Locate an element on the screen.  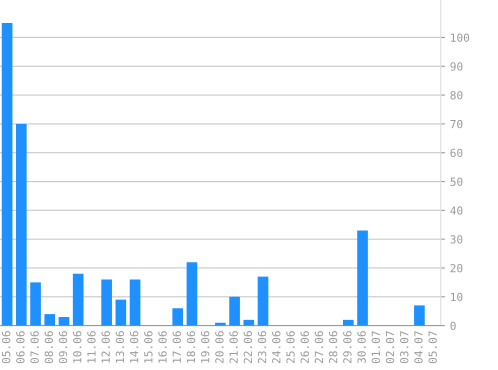
x-tick-label: 09.06 is located at coordinates (63, 347).